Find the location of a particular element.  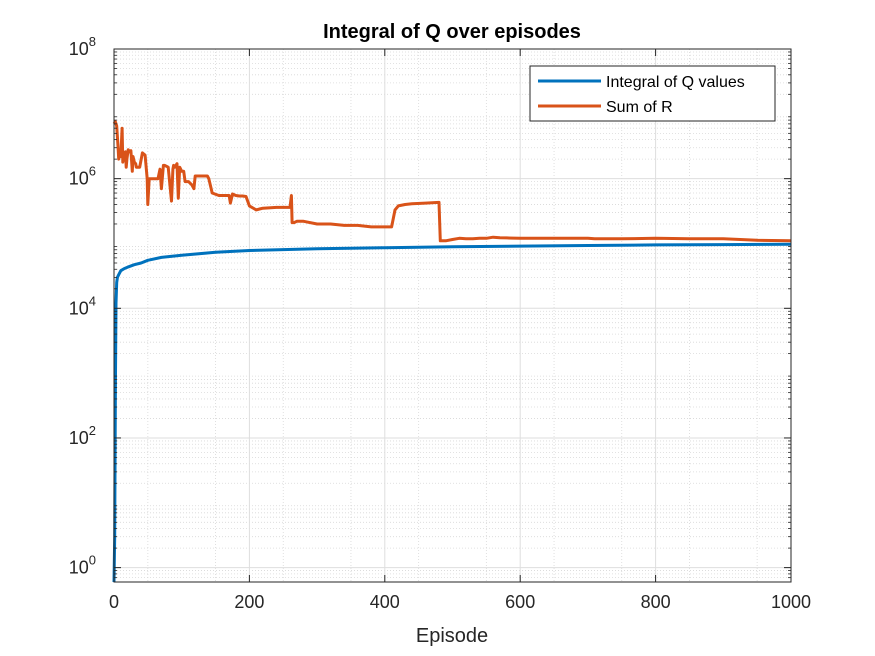

x-tick-label: 400 is located at coordinates (385, 602).